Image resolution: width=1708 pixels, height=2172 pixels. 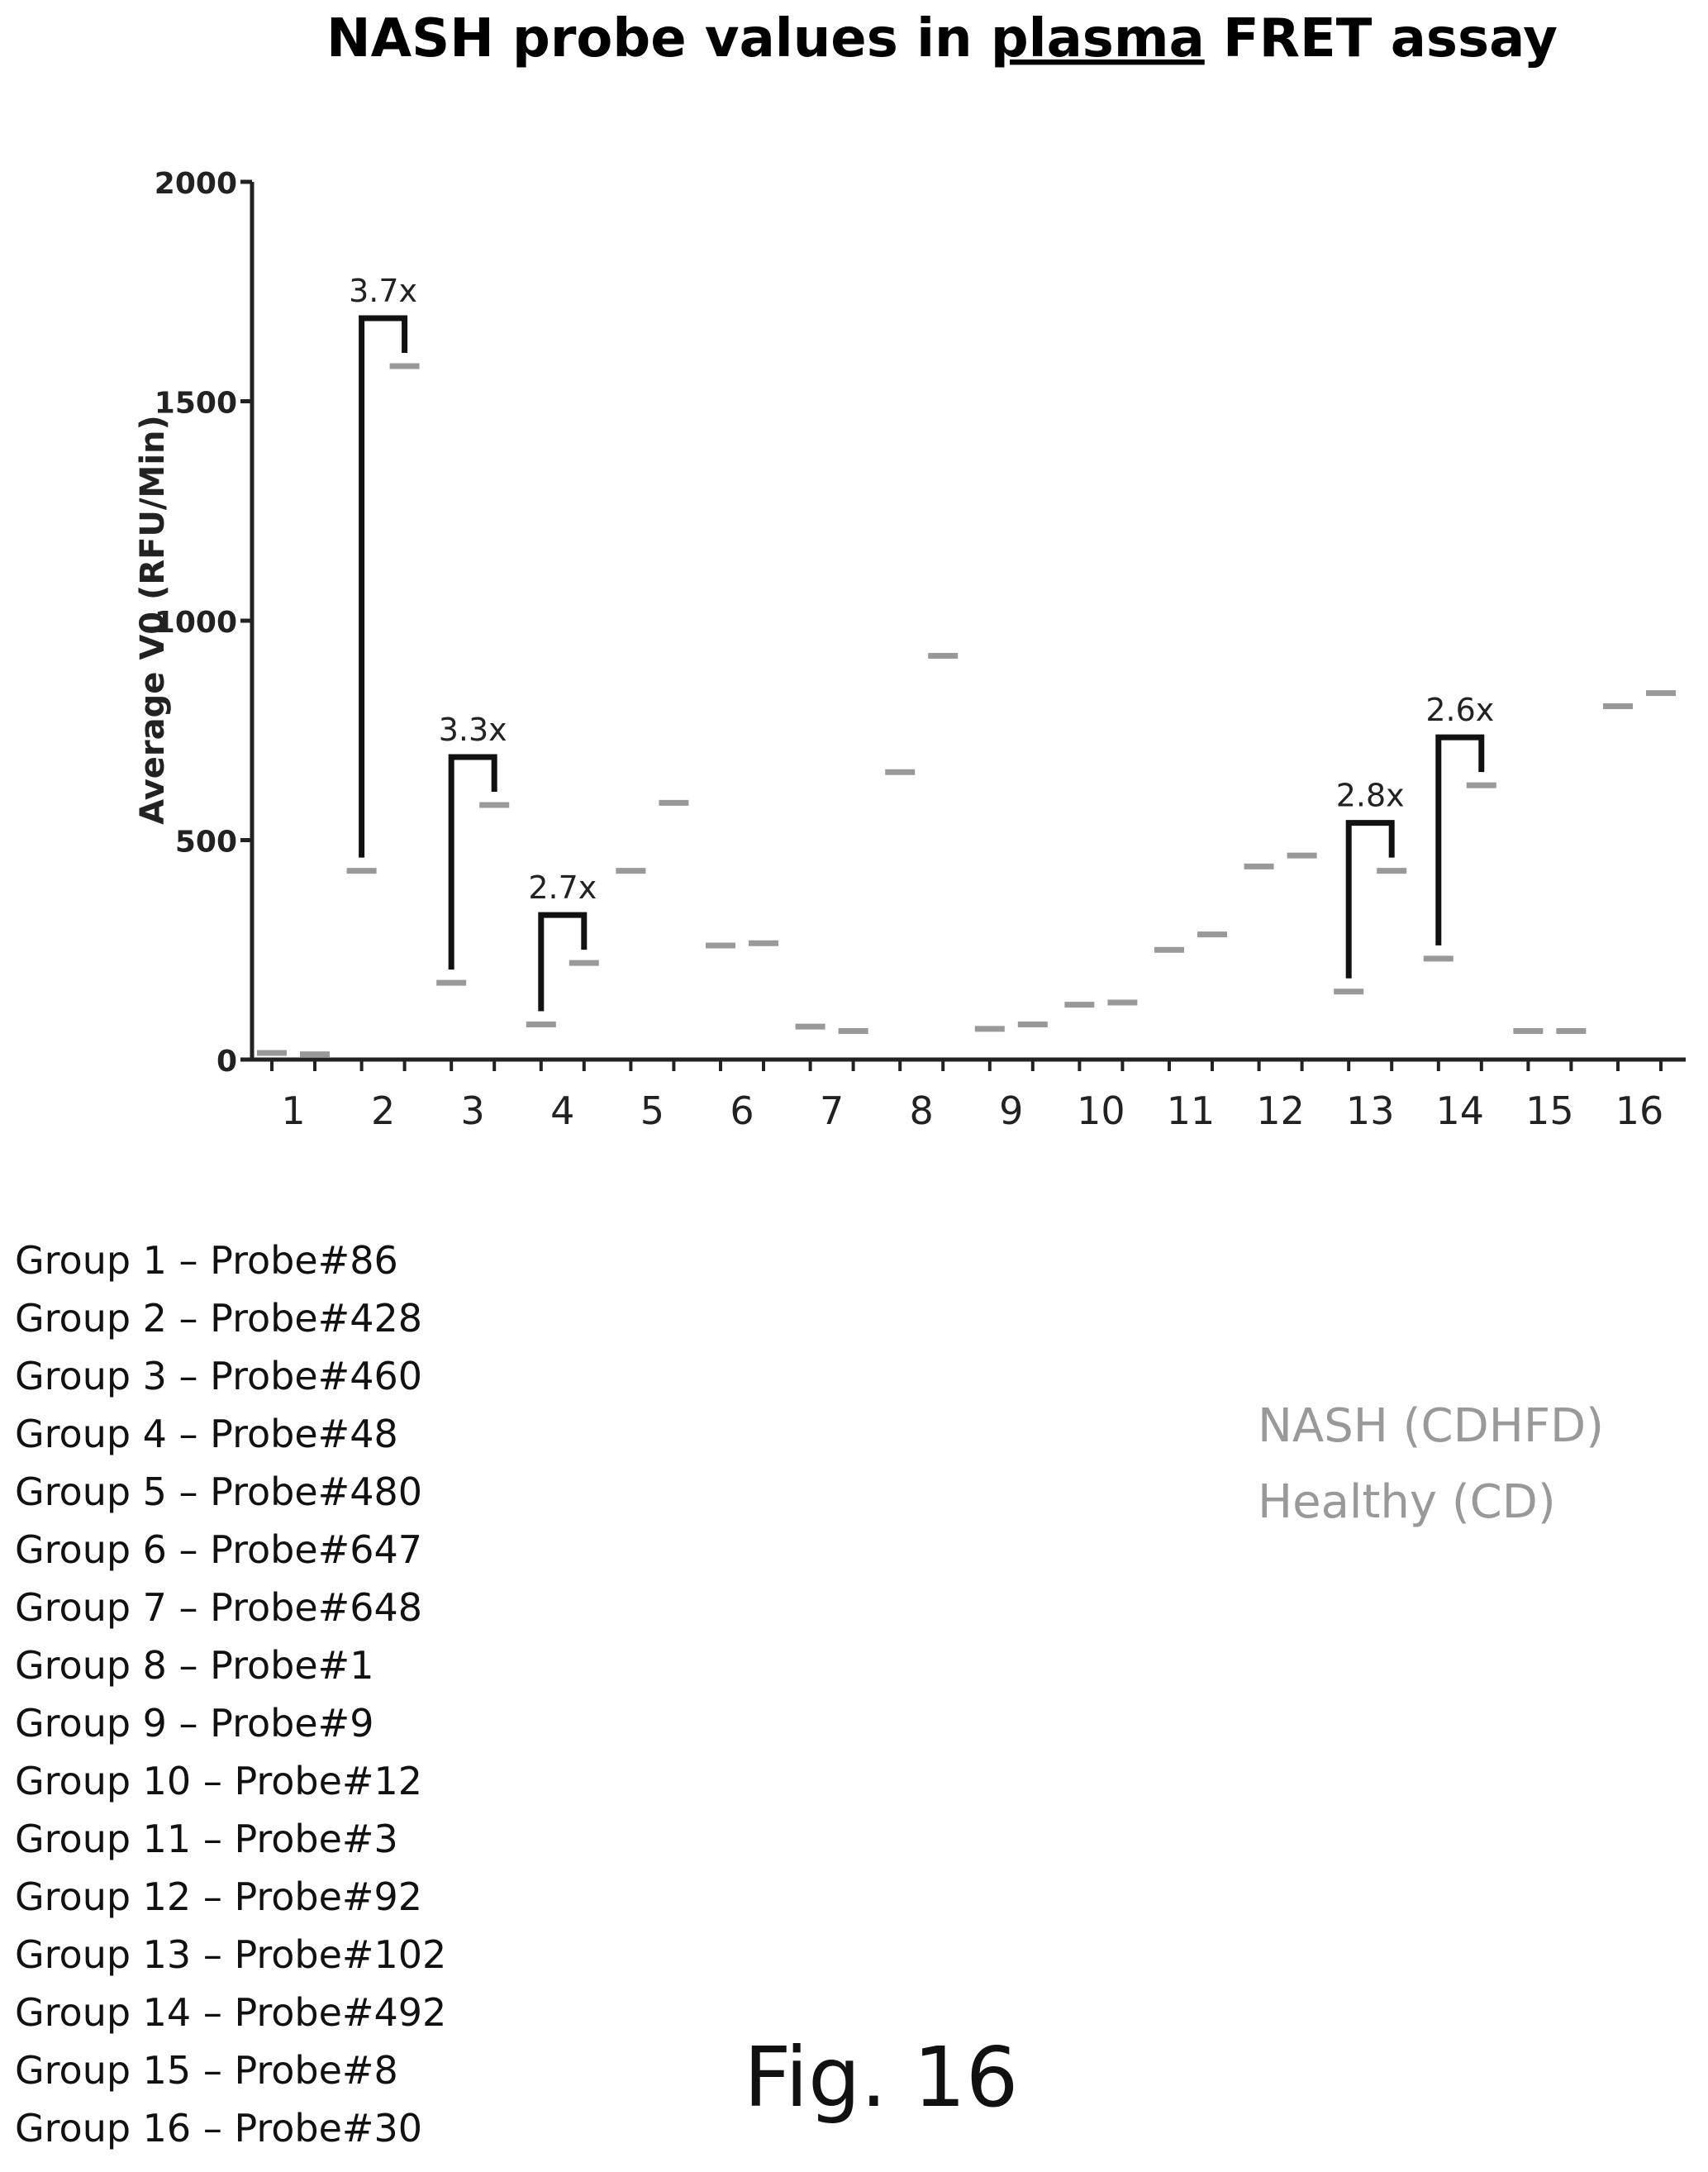 What do you see at coordinates (218, 1607) in the screenshot?
I see `group-item: Group 7 – Probe#648` at bounding box center [218, 1607].